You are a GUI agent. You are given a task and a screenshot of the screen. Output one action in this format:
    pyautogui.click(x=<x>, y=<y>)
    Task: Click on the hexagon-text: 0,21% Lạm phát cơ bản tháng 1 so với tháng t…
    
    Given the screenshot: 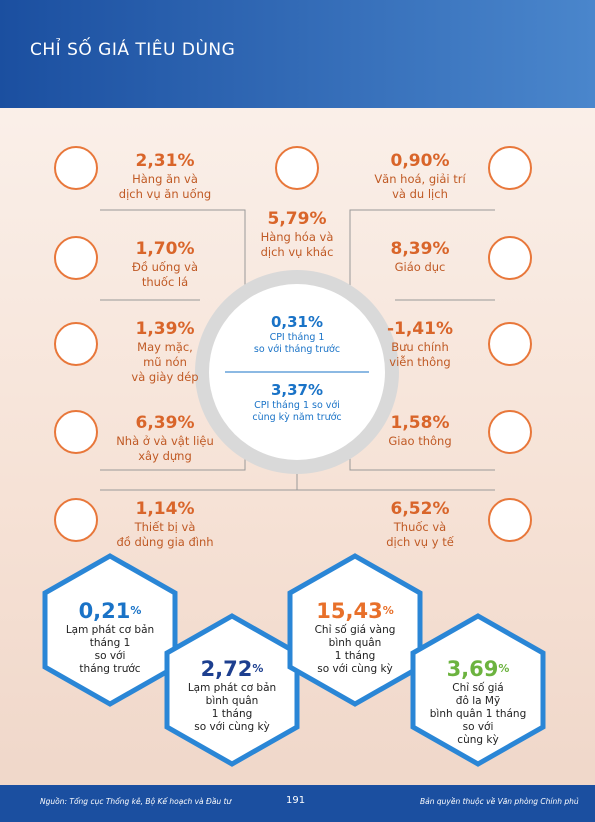 What is the action you would take?
    pyautogui.click(x=110, y=637)
    